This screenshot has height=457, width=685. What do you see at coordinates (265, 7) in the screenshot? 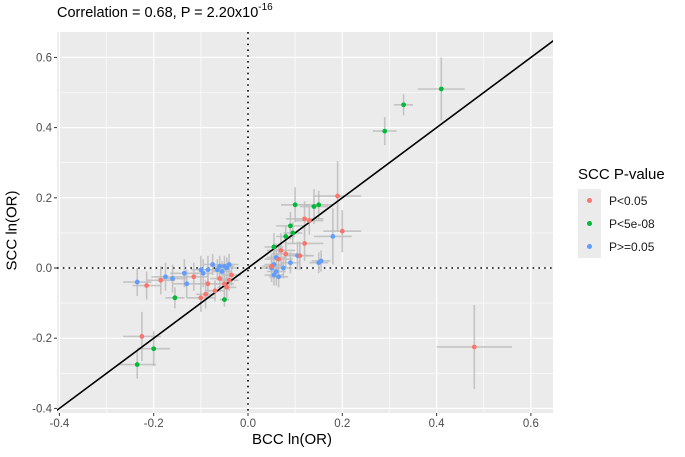
I see `title-exponent: -16` at bounding box center [265, 7].